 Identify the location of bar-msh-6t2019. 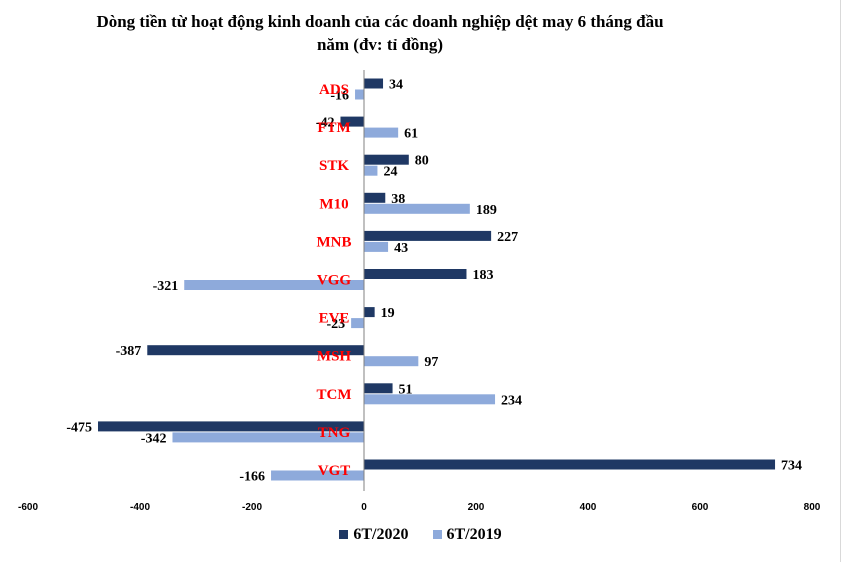
(391, 361).